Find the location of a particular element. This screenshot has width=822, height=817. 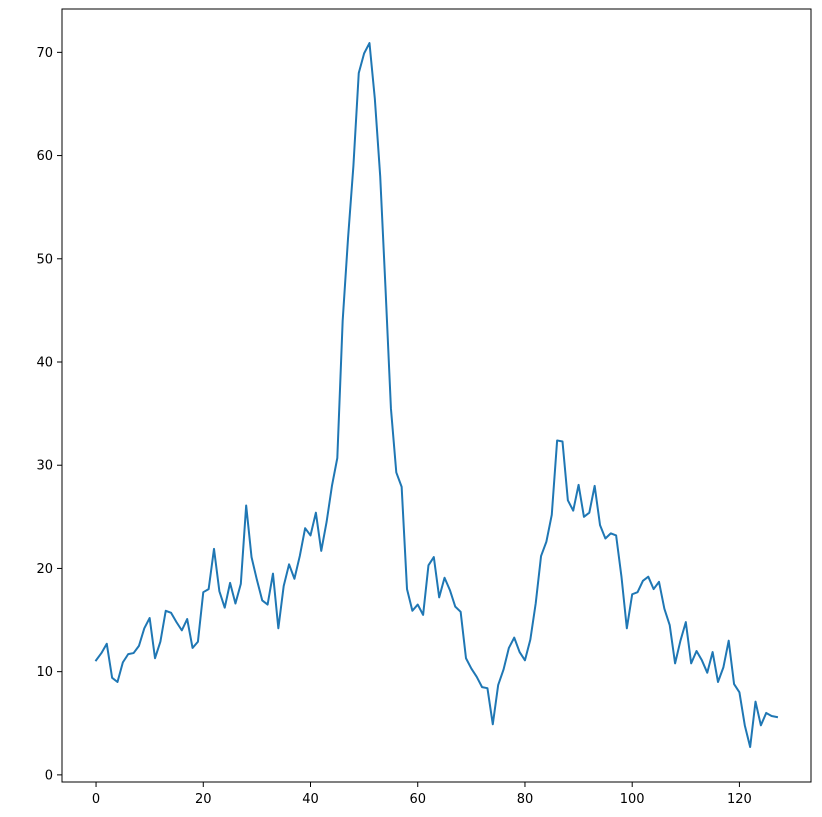

x-tick-label: 0 is located at coordinates (96, 799).